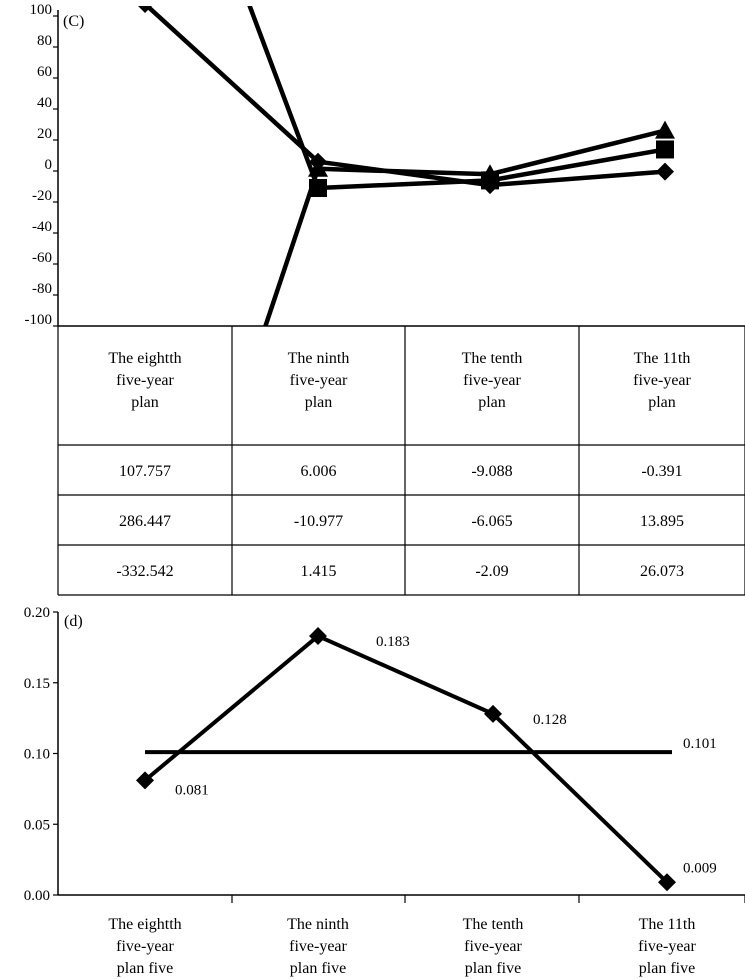 The width and height of the screenshot is (745, 979). What do you see at coordinates (42, 196) in the screenshot?
I see `y-tick-label-c: -20` at bounding box center [42, 196].